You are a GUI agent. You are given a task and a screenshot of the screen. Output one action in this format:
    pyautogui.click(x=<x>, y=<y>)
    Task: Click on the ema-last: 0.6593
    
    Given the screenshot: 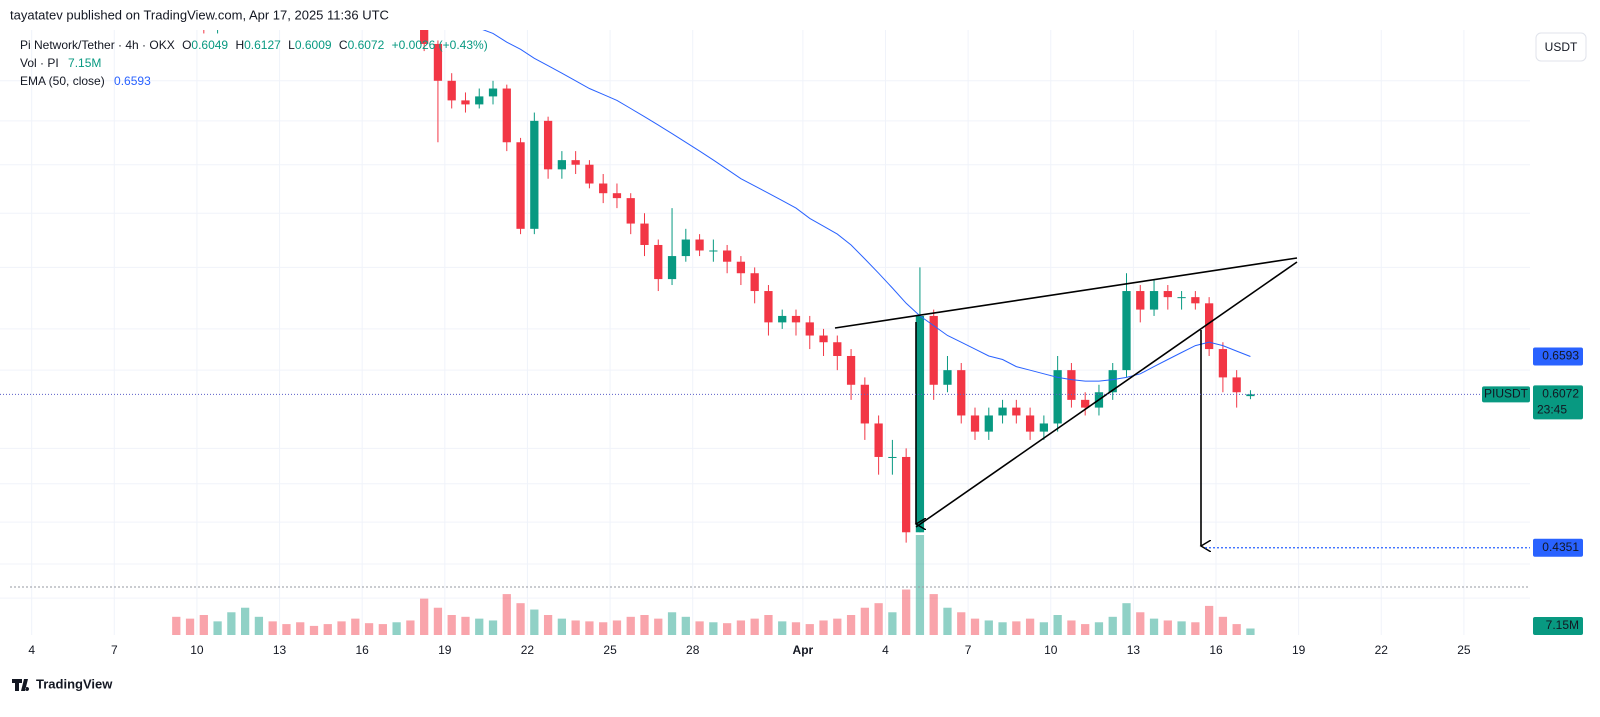 What is the action you would take?
    pyautogui.click(x=132, y=81)
    